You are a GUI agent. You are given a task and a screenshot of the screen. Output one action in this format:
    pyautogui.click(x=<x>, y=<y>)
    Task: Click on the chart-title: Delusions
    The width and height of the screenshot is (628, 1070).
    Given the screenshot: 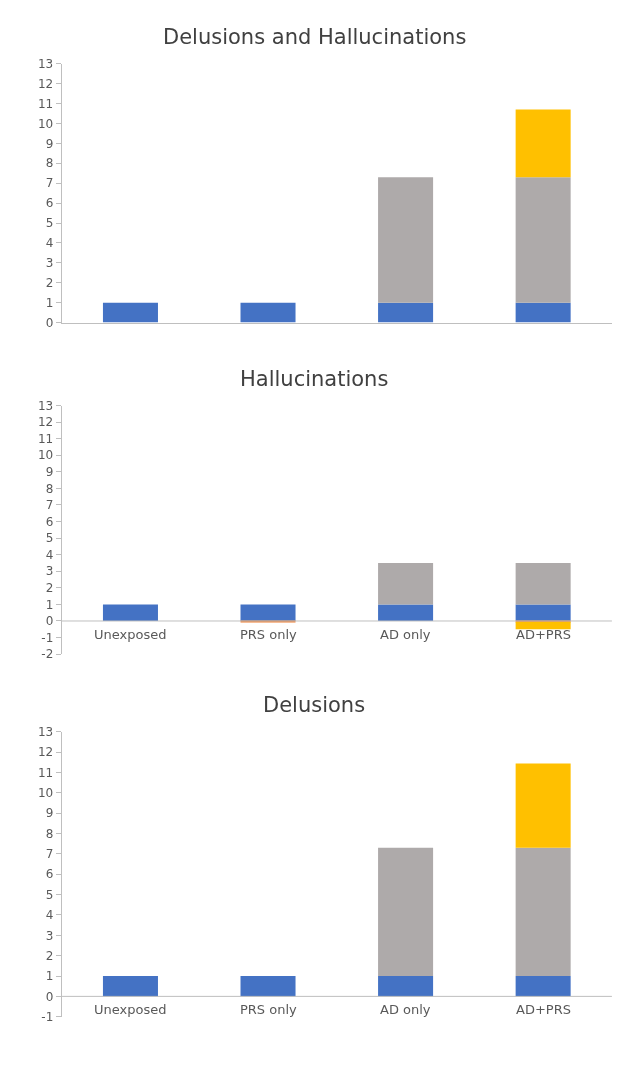 What is the action you would take?
    pyautogui.click(x=314, y=705)
    